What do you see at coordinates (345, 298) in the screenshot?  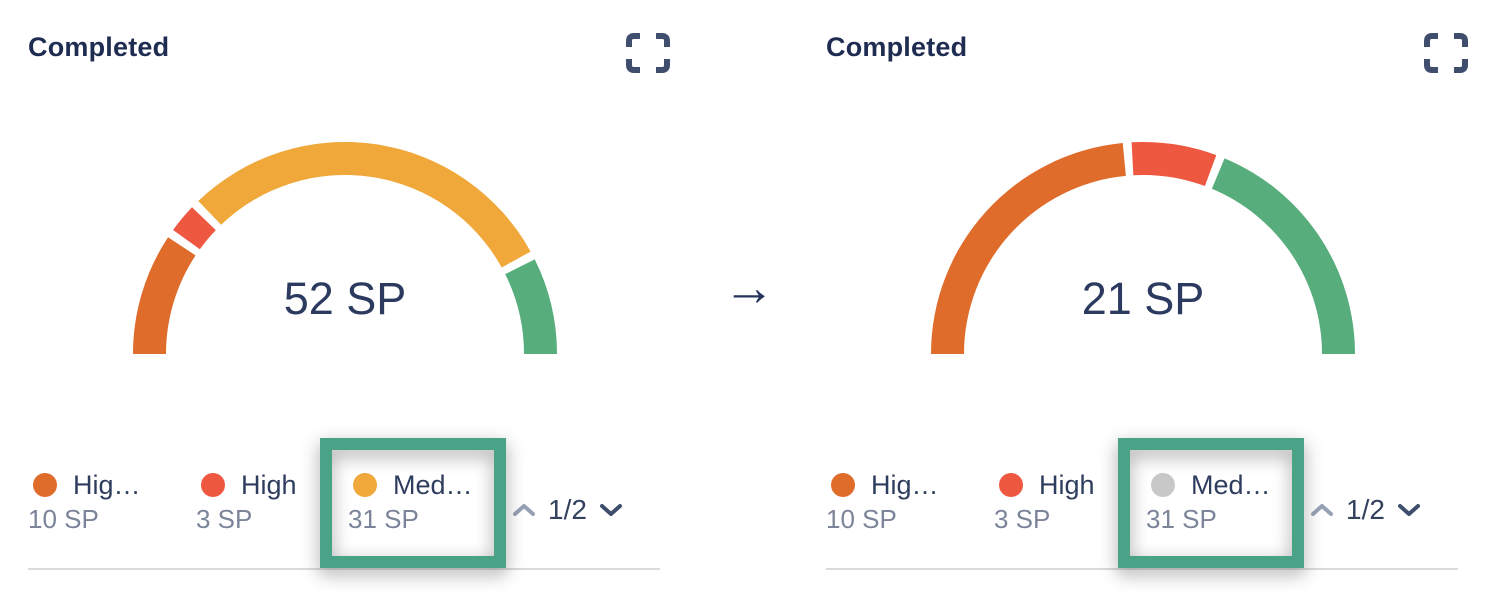 I see `gauge-center-value: 52 SP` at bounding box center [345, 298].